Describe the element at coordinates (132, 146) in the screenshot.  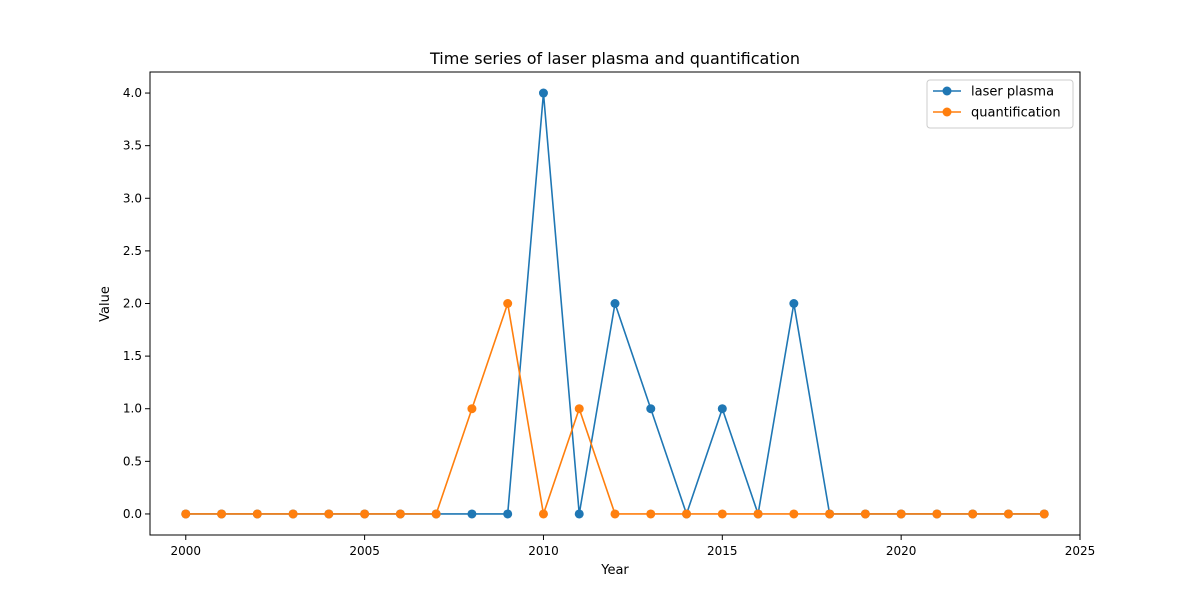
I see `y-tick-label: 3.5` at that location.